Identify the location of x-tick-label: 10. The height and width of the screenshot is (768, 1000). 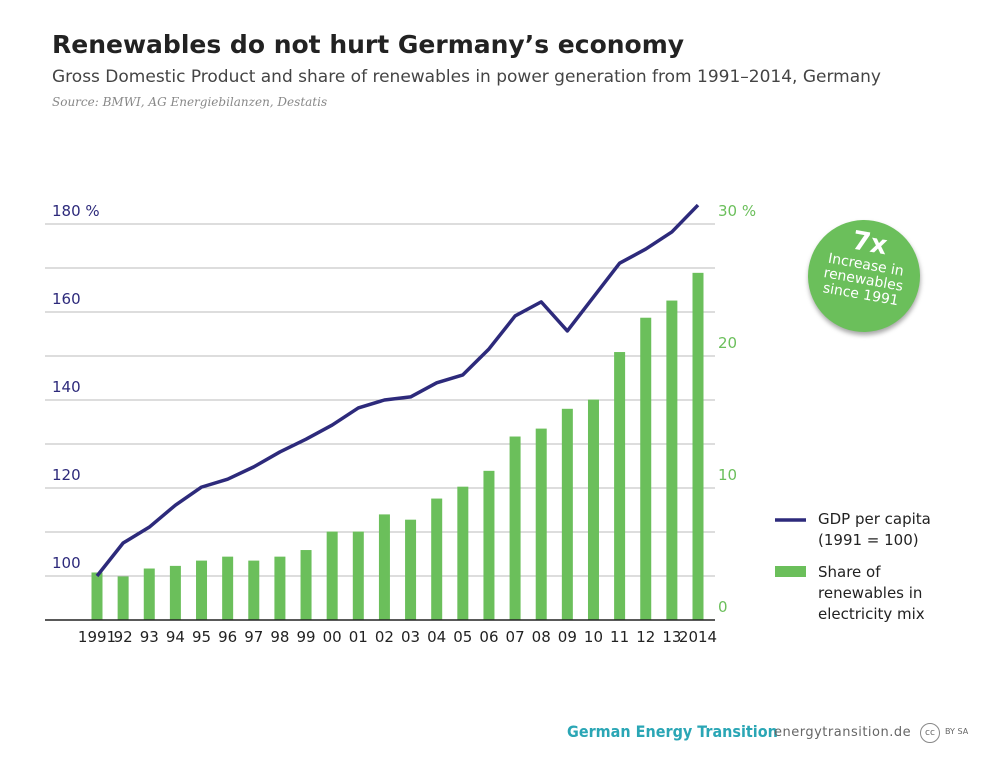
(593, 637).